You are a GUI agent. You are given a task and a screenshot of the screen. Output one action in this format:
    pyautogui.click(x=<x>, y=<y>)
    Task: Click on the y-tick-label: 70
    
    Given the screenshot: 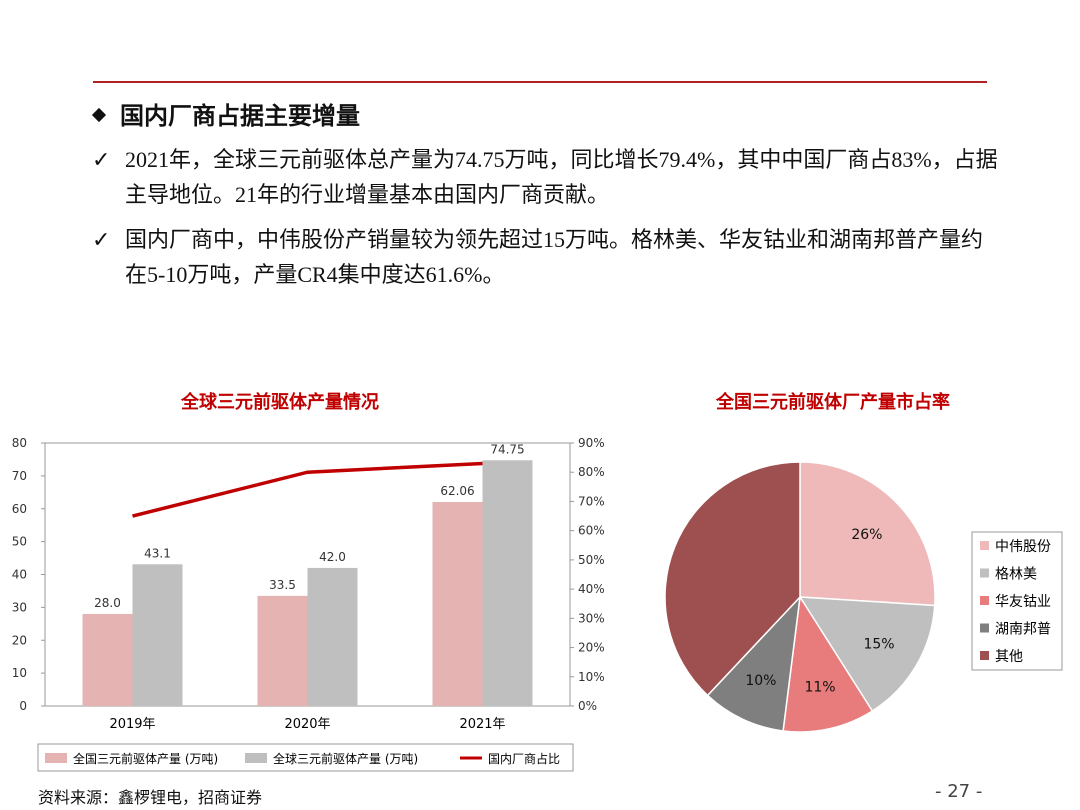 What is the action you would take?
    pyautogui.click(x=19, y=476)
    